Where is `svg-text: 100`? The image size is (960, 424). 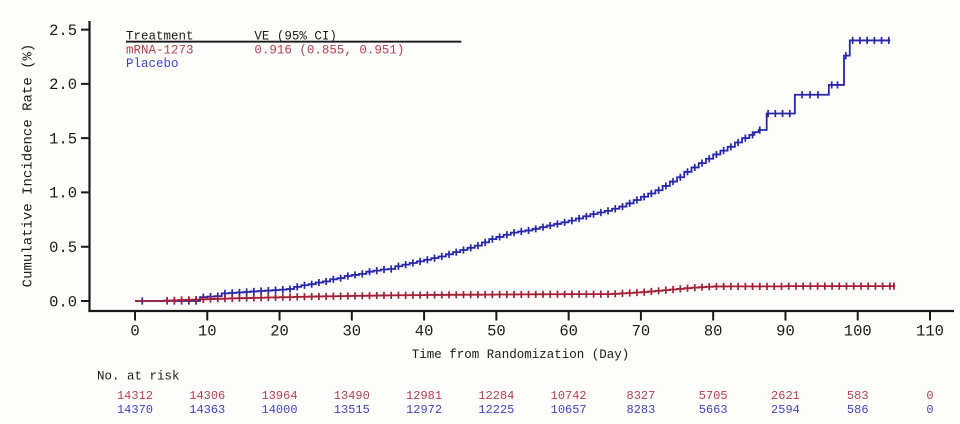 svg-text: 100 is located at coordinates (858, 332).